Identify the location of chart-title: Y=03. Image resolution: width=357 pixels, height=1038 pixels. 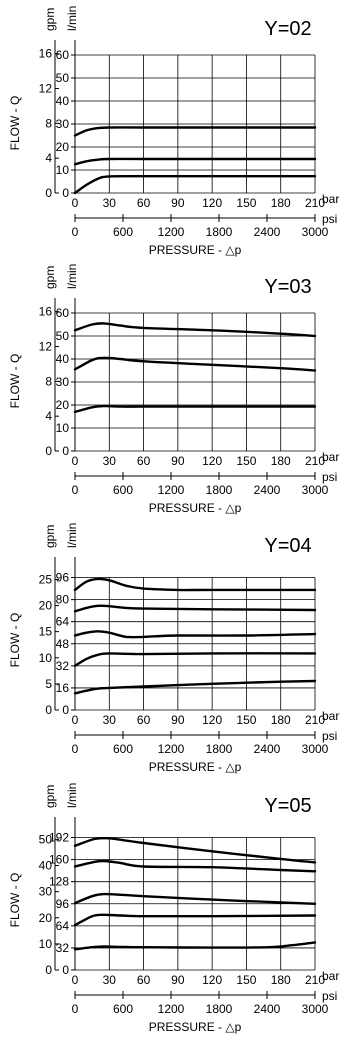
(287, 287).